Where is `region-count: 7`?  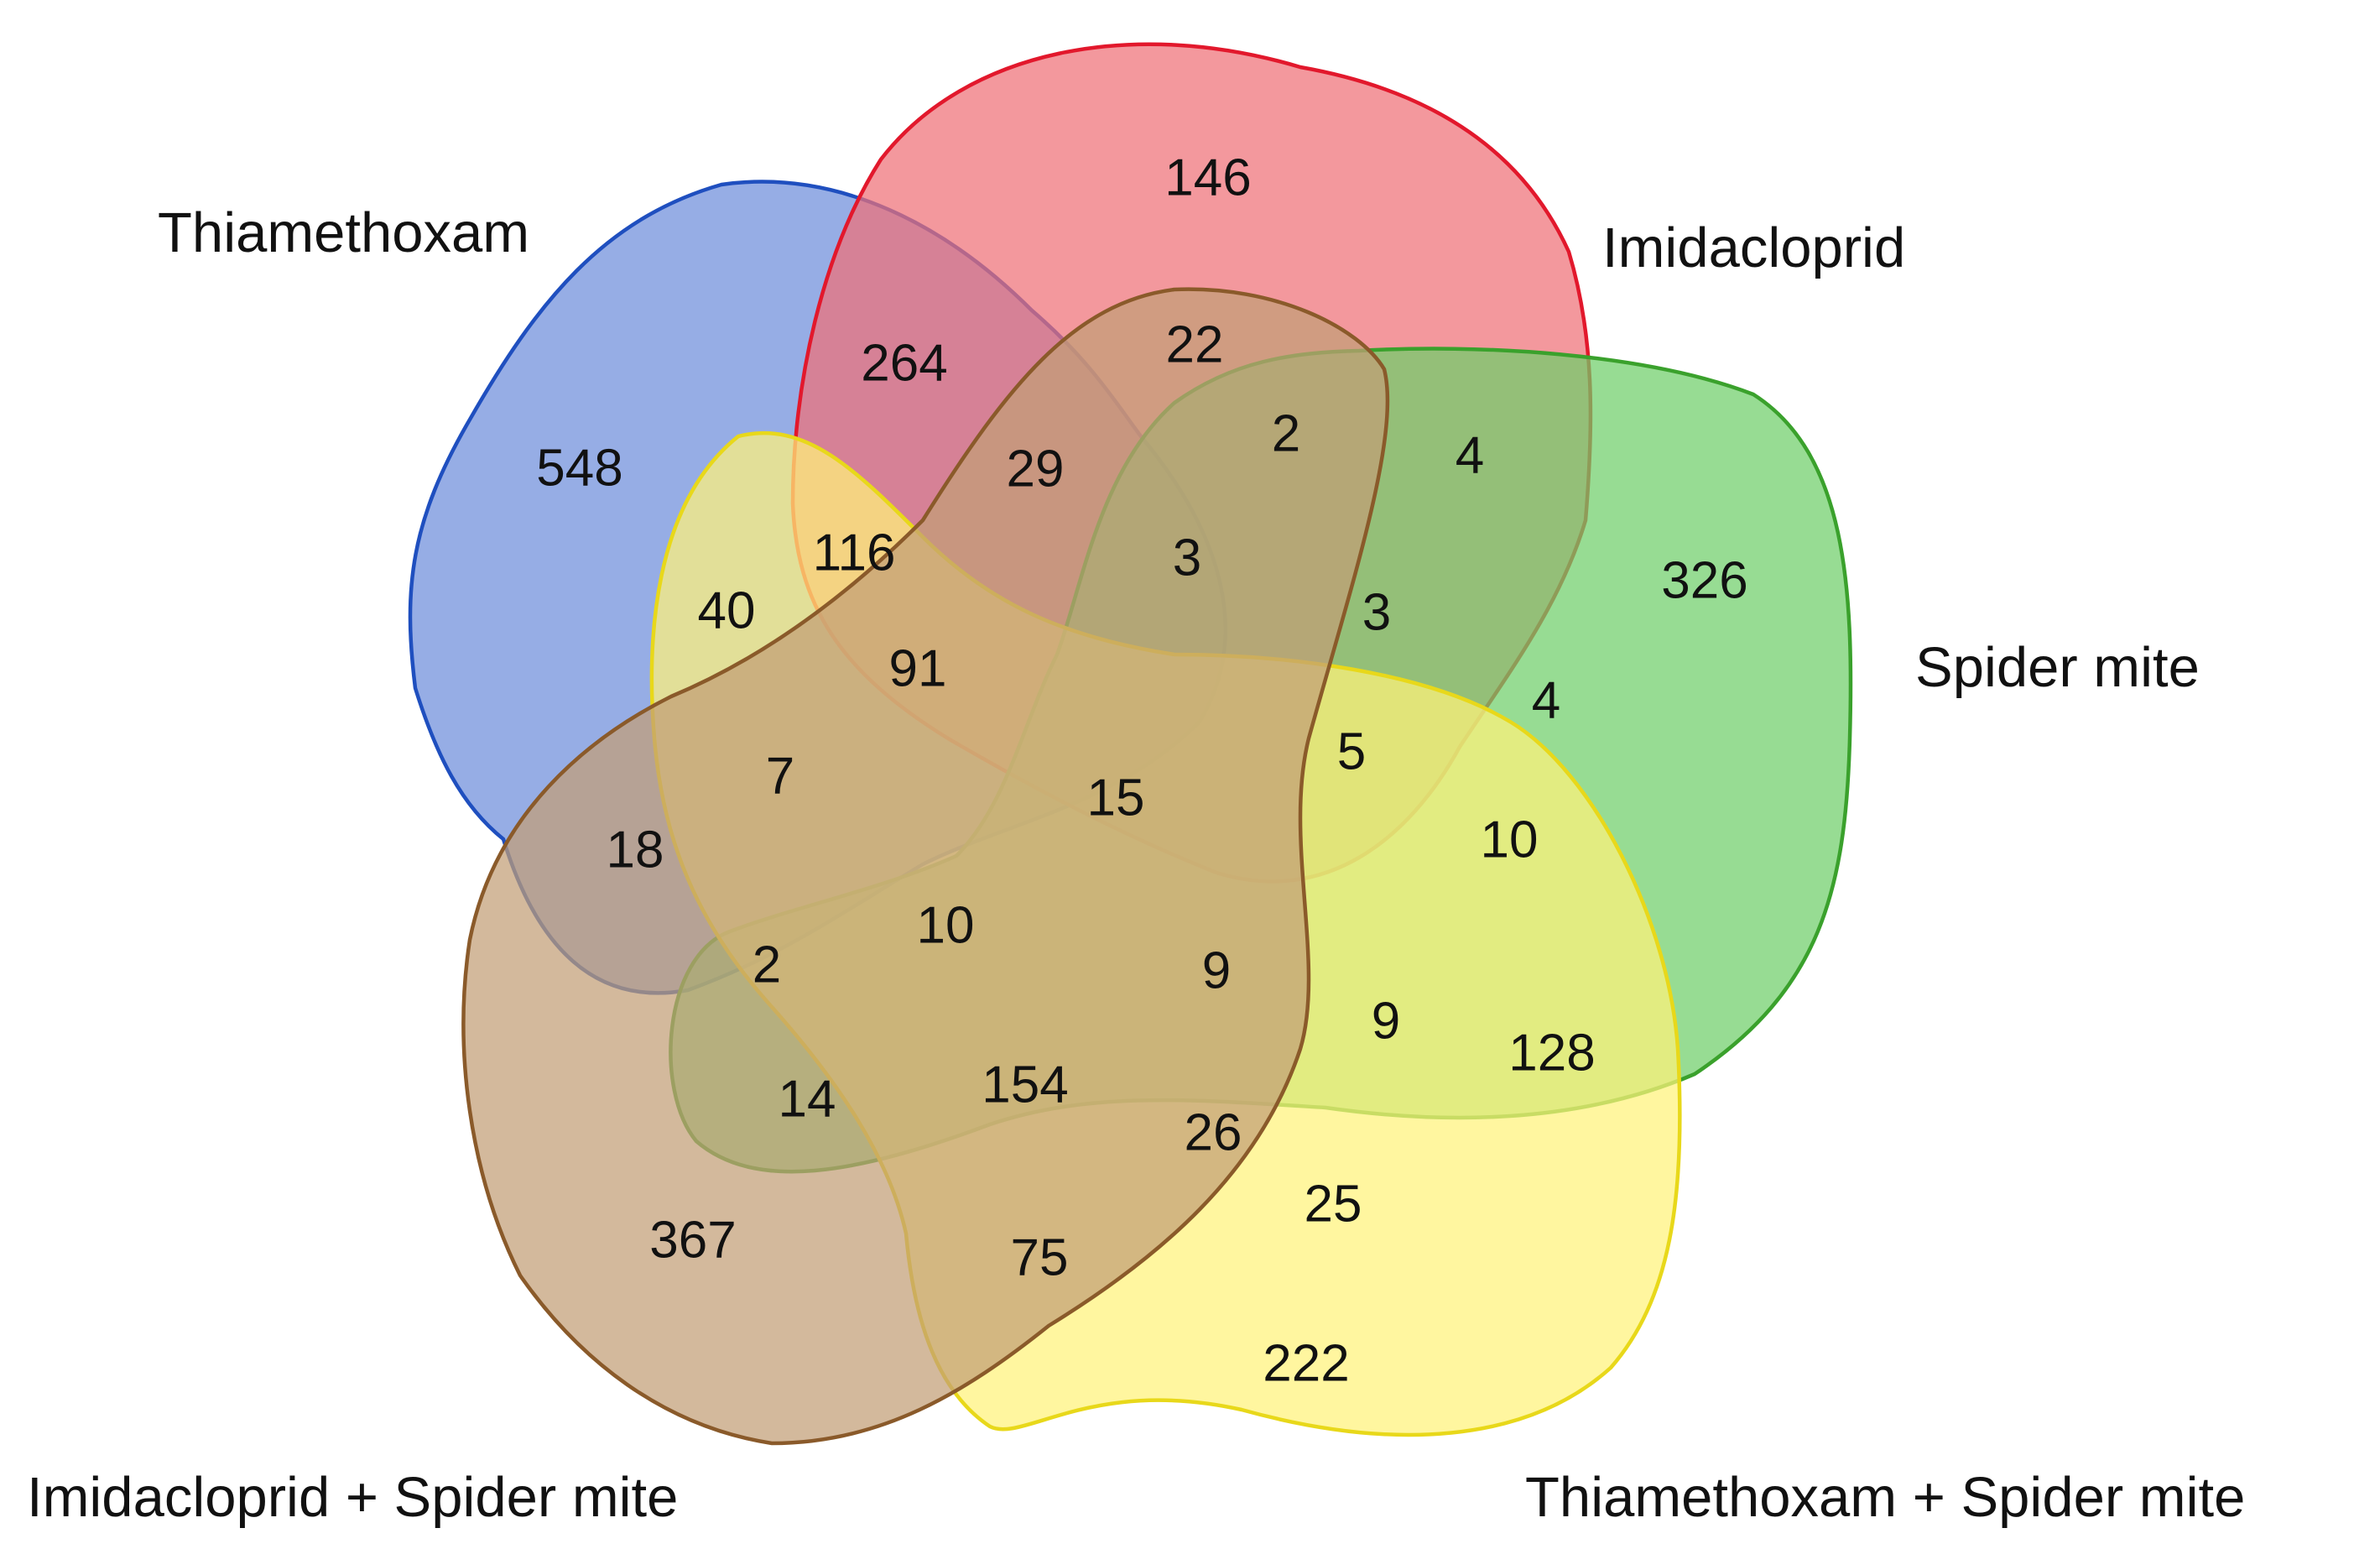
region-count: 7 is located at coordinates (780, 777).